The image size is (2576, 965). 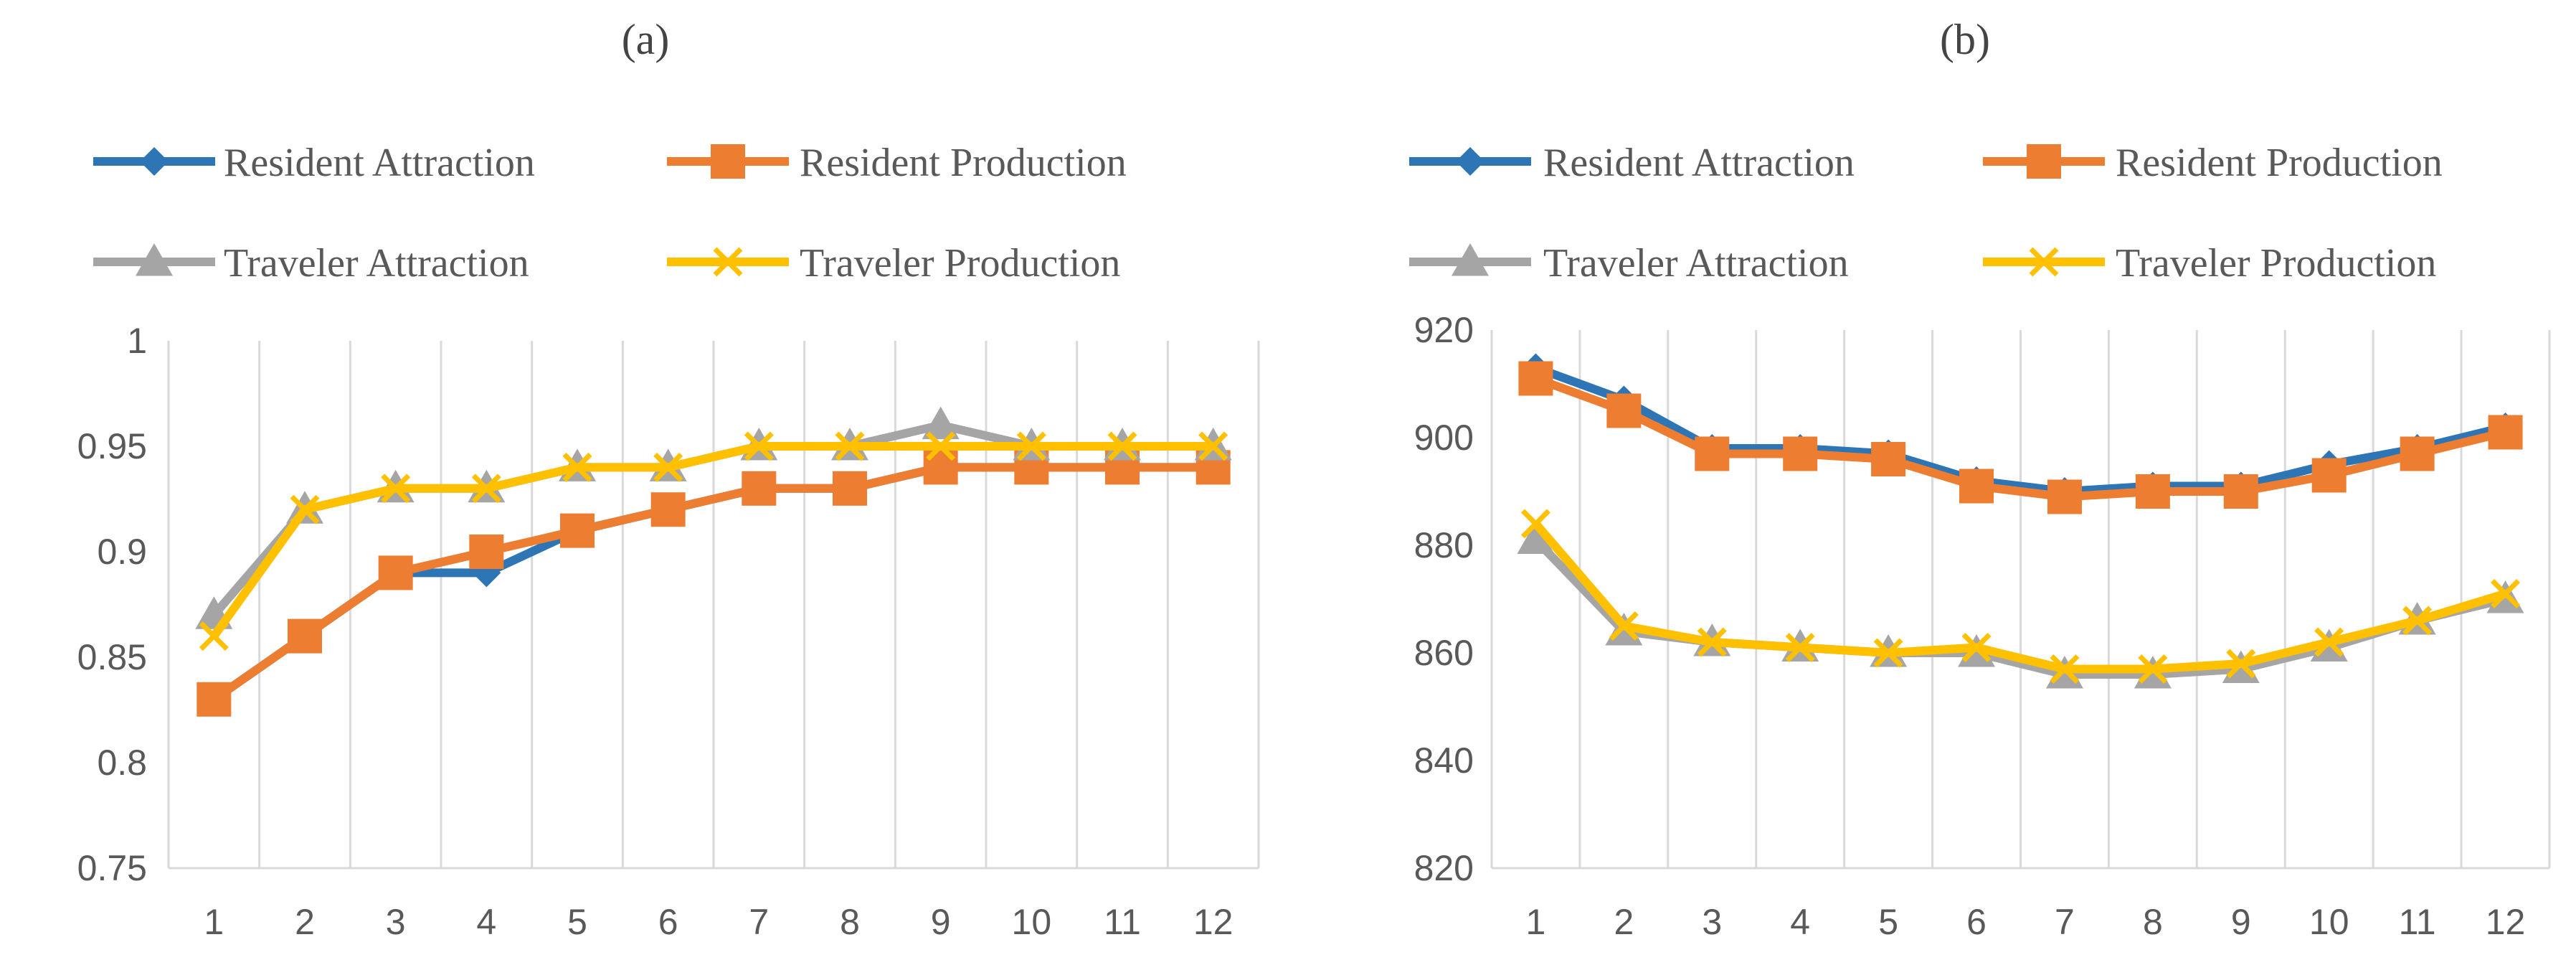 I want to click on panel-a-legend-item: Resident Production, so click(x=897, y=163).